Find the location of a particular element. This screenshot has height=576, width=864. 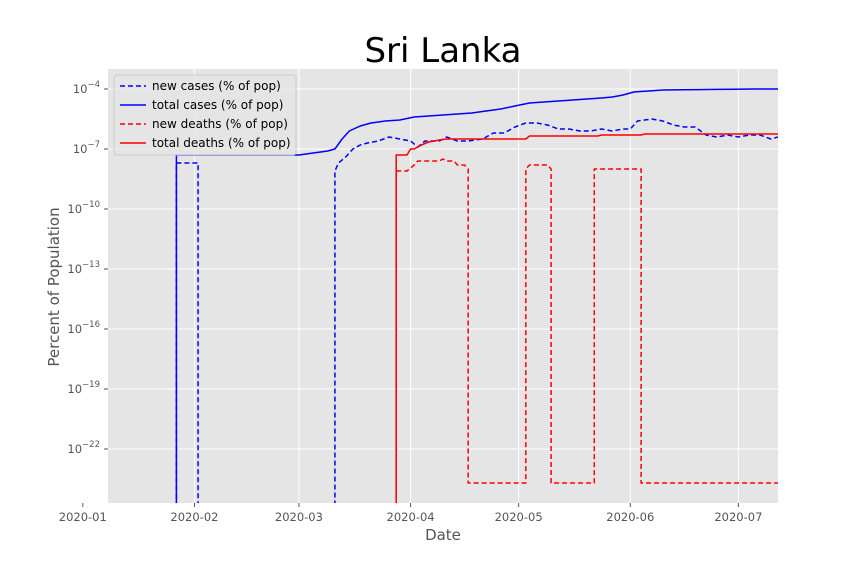

legend-label: total cases (% of pop) is located at coordinates (217, 105).